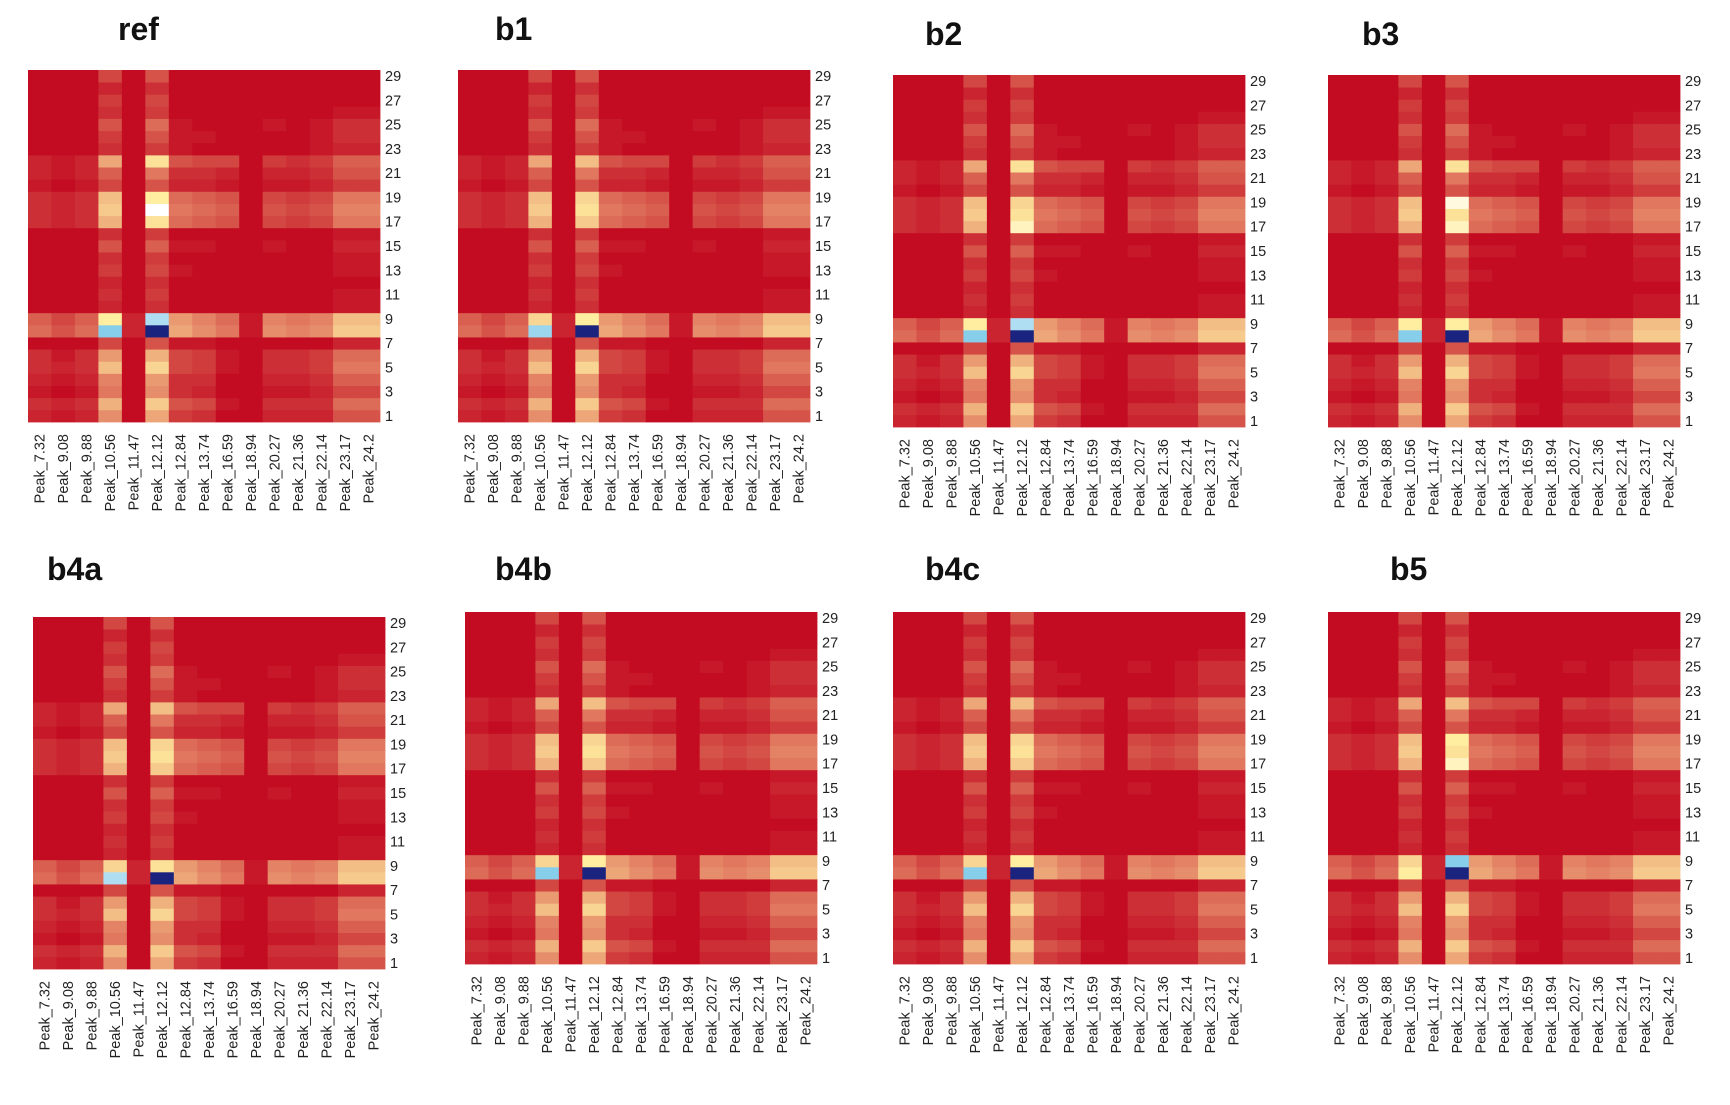  Describe the element at coordinates (635, 472) in the screenshot. I see `x-tick-label: Peak_13.74` at that location.